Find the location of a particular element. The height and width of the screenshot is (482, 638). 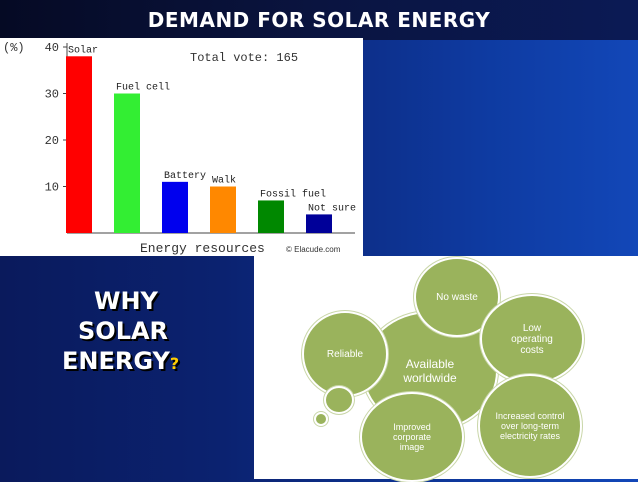

bar-label: Fossil fuel is located at coordinates (293, 194).